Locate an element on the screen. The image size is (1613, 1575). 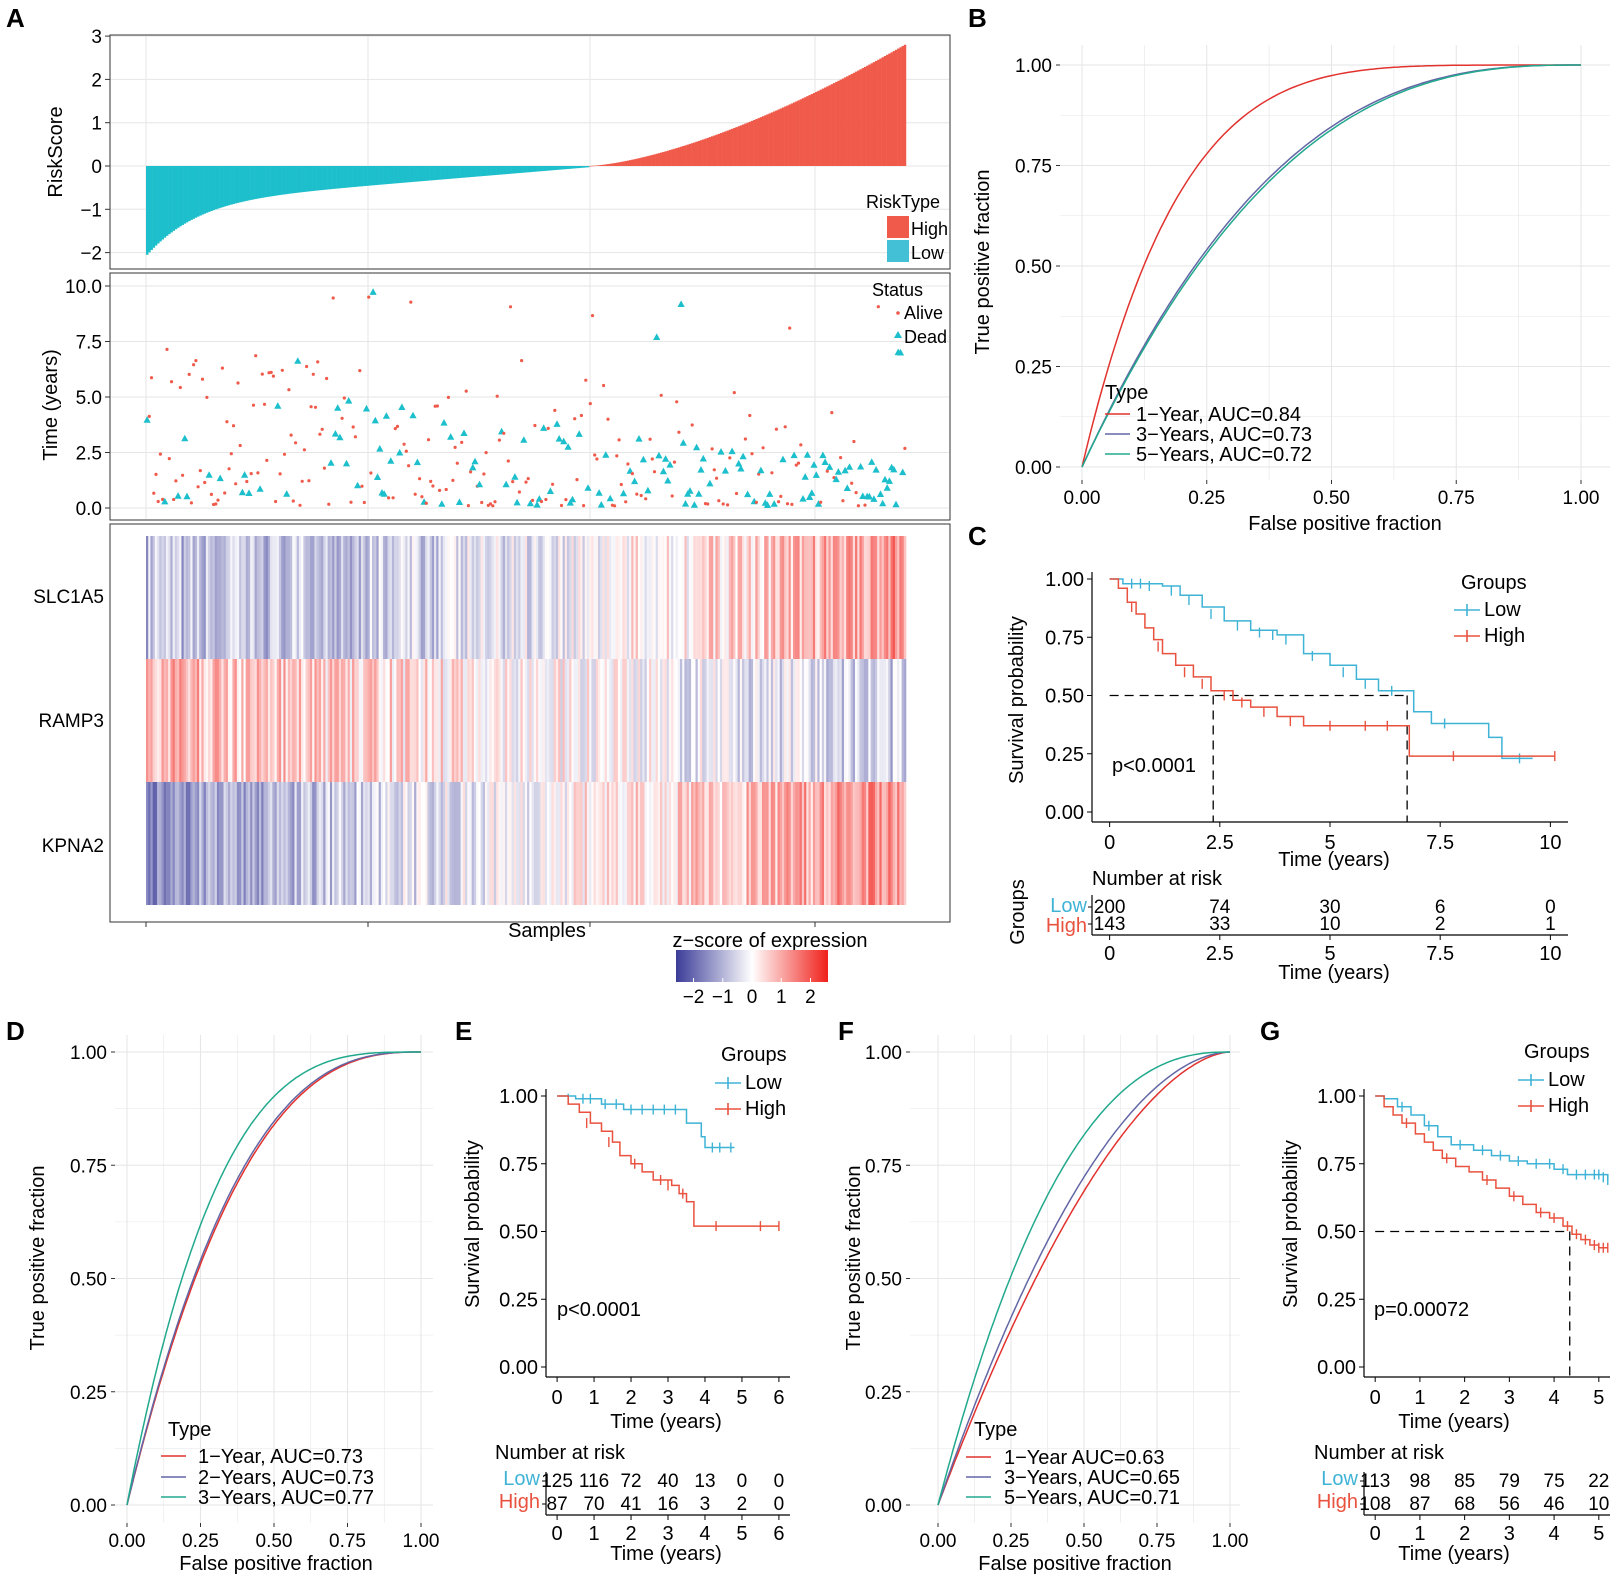
km-curves-e: 0 1 2 3 4 5 60.000.250.500.751.00 is located at coordinates (644, 1247).